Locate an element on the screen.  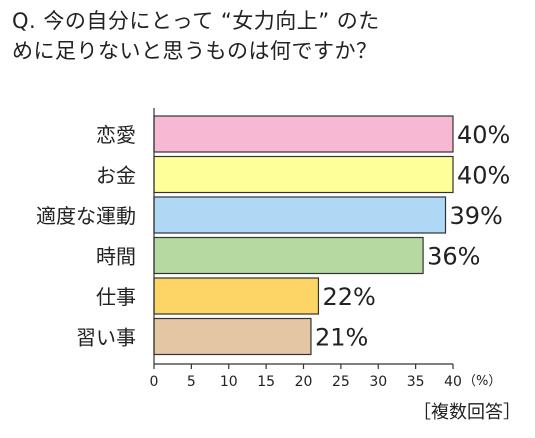
x-tick-label: 15 is located at coordinates (266, 382).